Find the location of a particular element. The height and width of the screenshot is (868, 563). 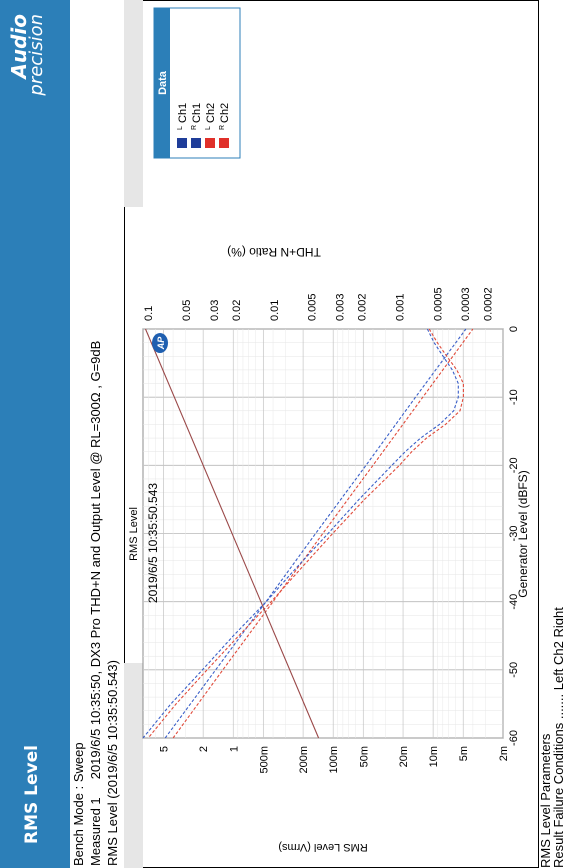

y-axis-label: RMS Level (Vrms) is located at coordinates (322, 847).